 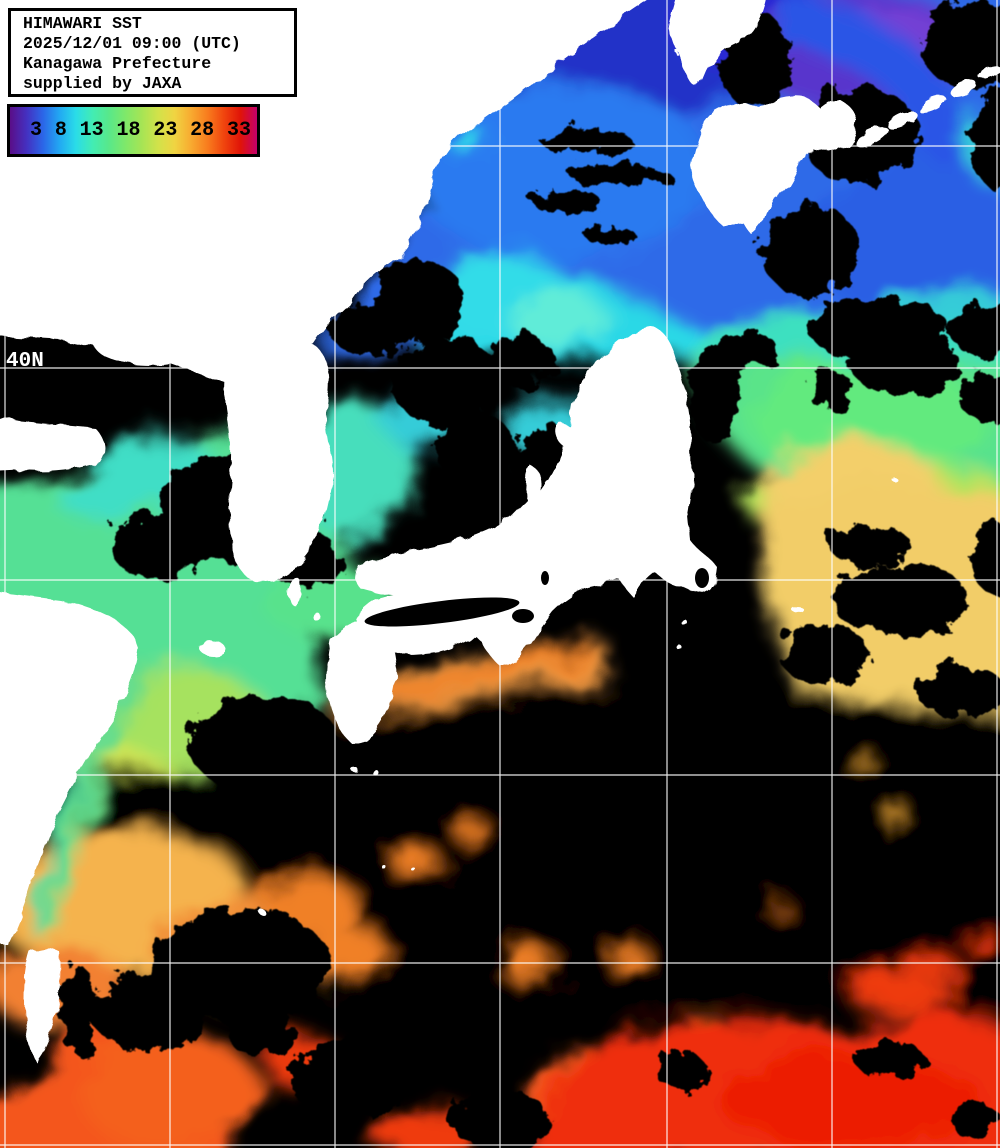 I want to click on land-kyushu, so click(x=361, y=681).